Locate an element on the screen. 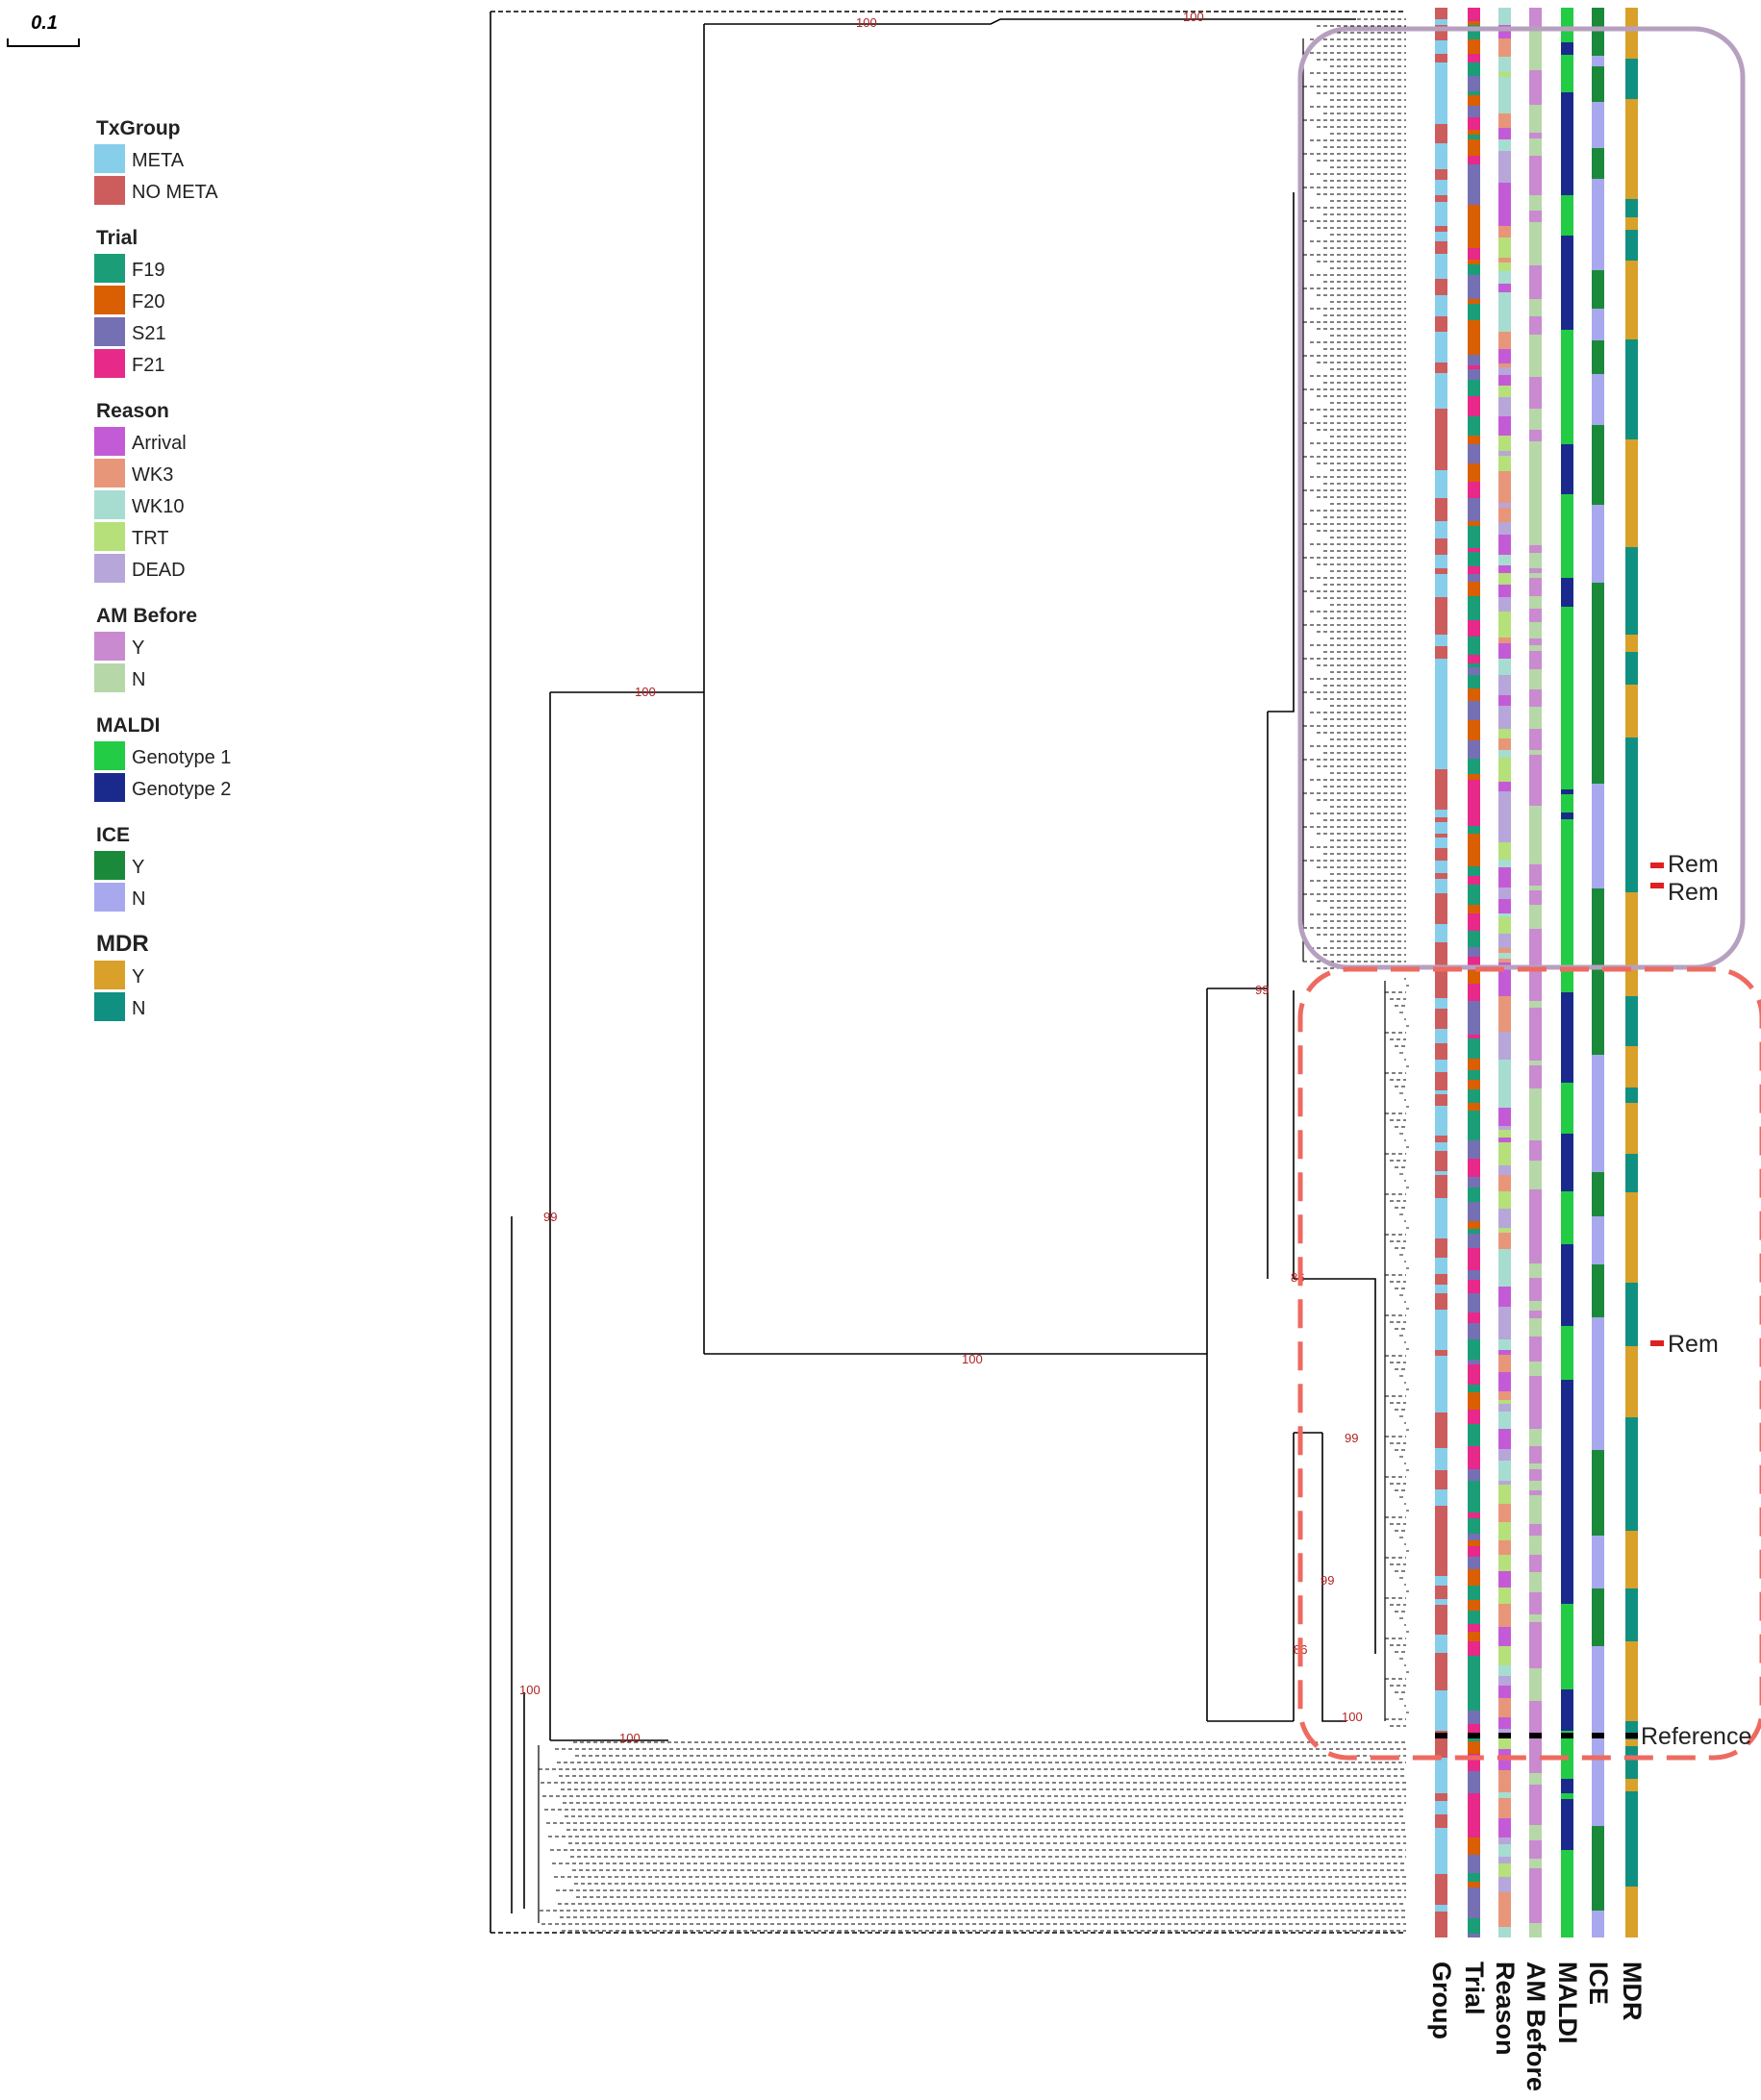 The image size is (1761, 2100). scale-bar-line is located at coordinates (43, 43).